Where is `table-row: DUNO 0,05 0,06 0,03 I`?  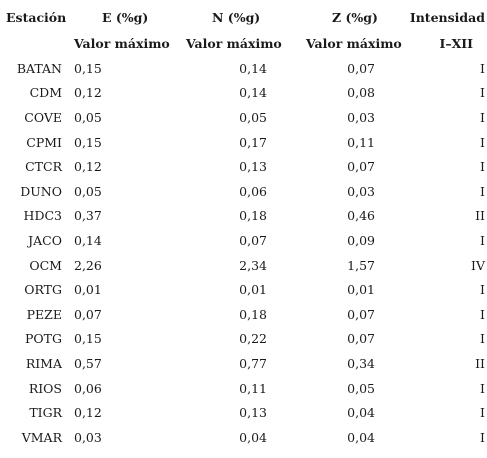 table-row: DUNO 0,05 0,06 0,03 I is located at coordinates (243, 191).